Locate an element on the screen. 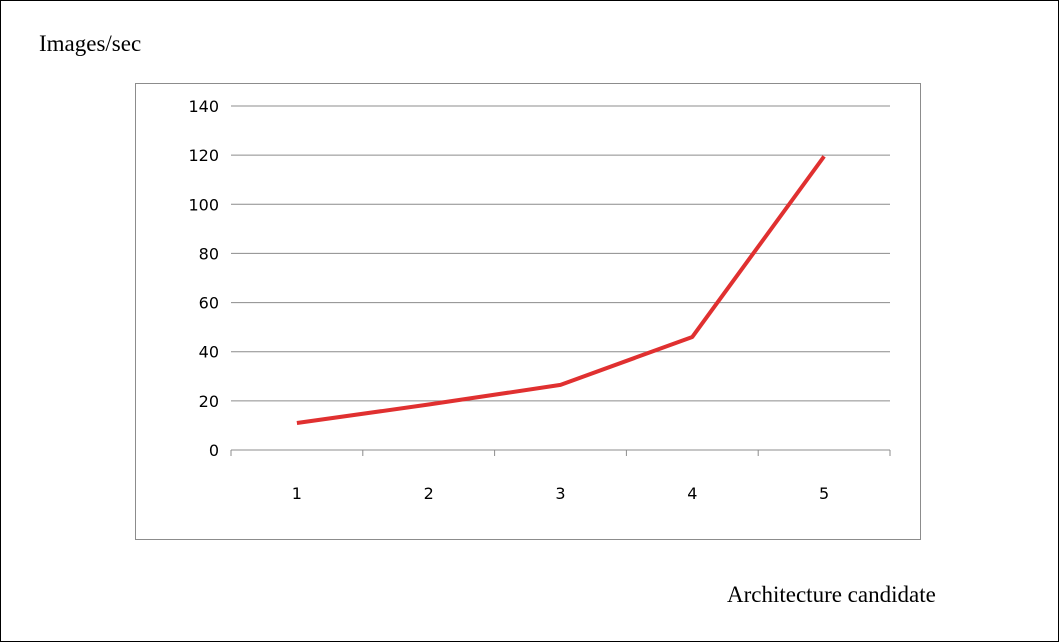  y-tick-label: 80 is located at coordinates (209, 253).